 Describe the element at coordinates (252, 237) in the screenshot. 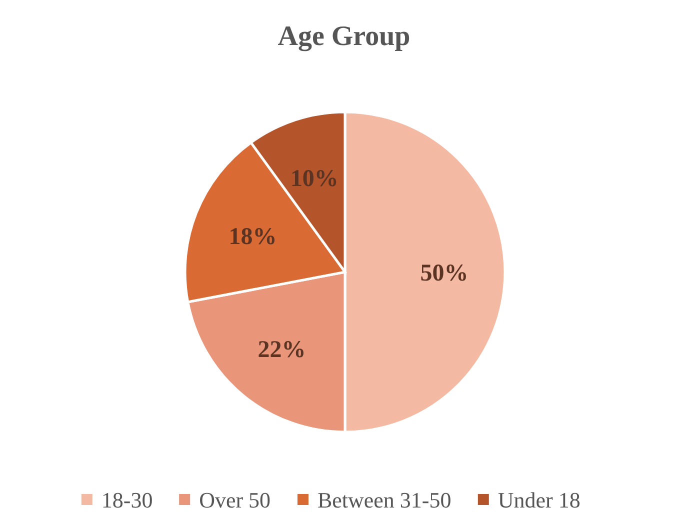

I see `data-label: 18%` at that location.